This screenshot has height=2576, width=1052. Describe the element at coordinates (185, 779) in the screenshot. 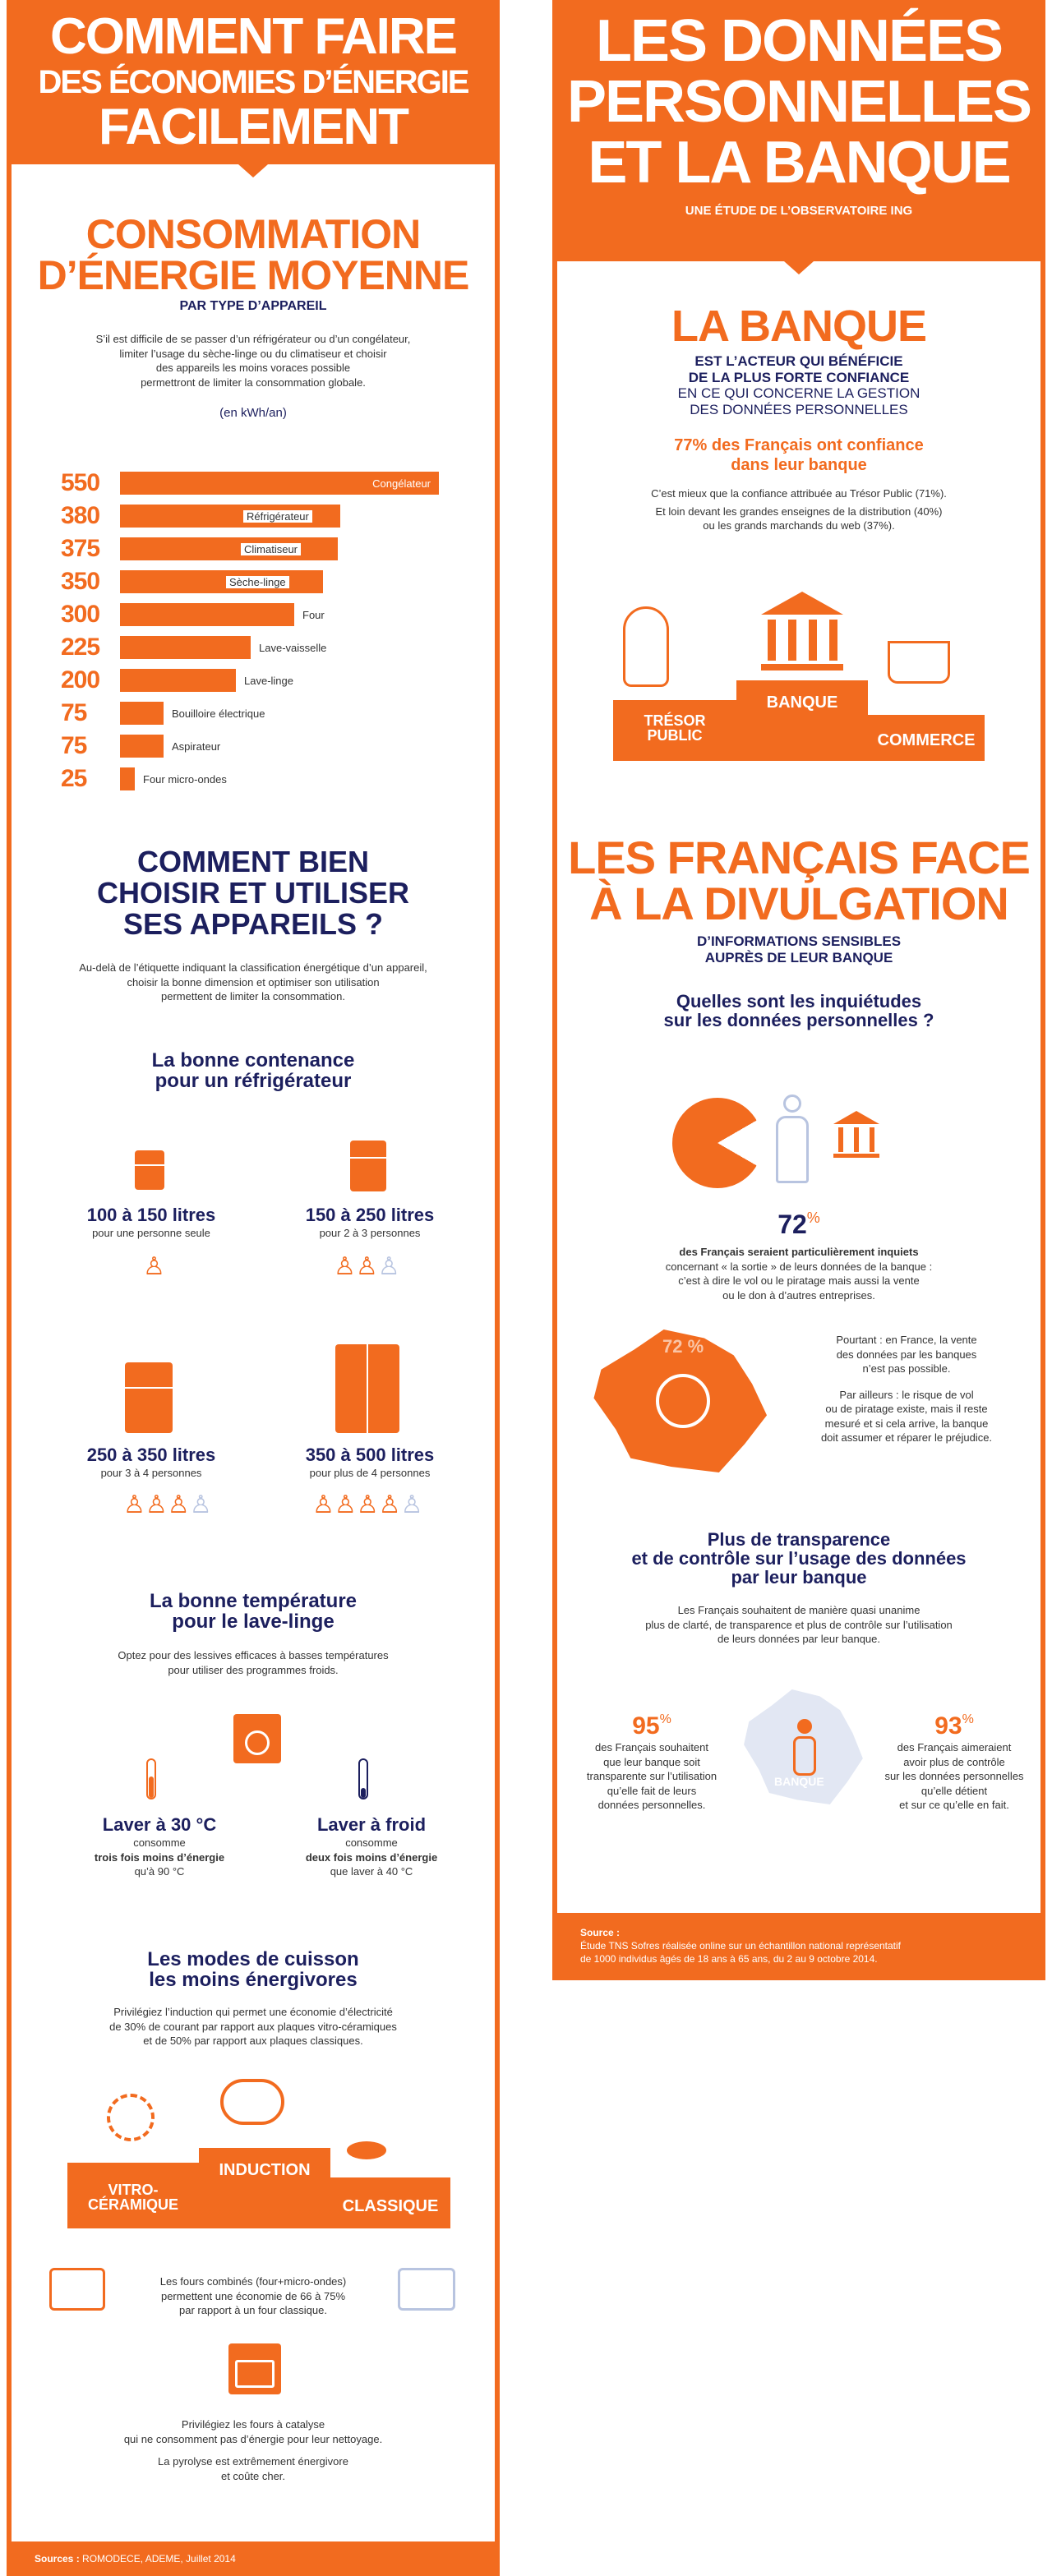

I see `bar-category-label: Four micro-ondes` at that location.